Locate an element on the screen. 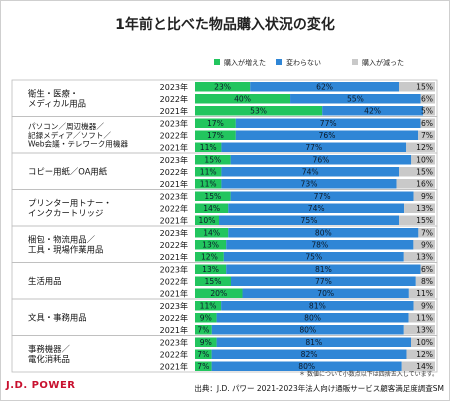 This screenshot has width=450, height=401. category-label: メディカル用品 is located at coordinates (57, 103).